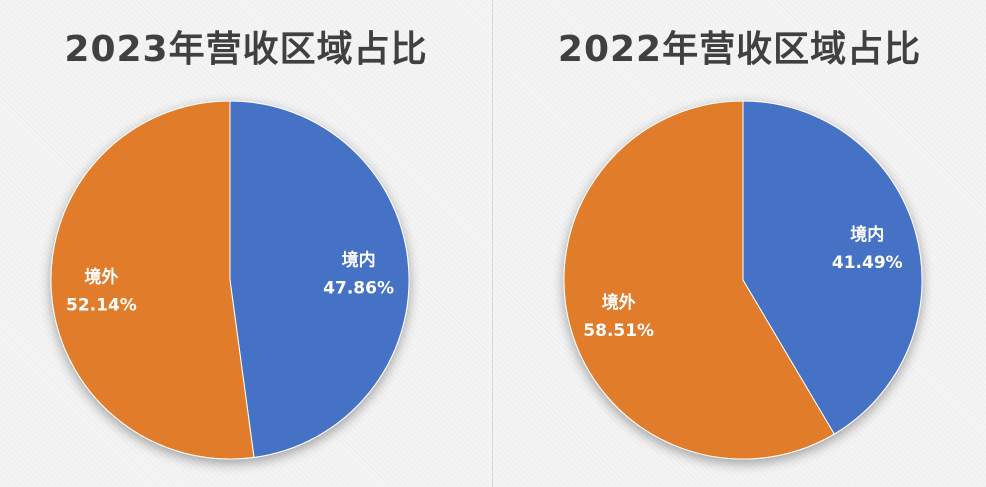 The width and height of the screenshot is (986, 487). What do you see at coordinates (358, 288) in the screenshot?
I see `slice-value-label-2023-0: 47.86%` at bounding box center [358, 288].